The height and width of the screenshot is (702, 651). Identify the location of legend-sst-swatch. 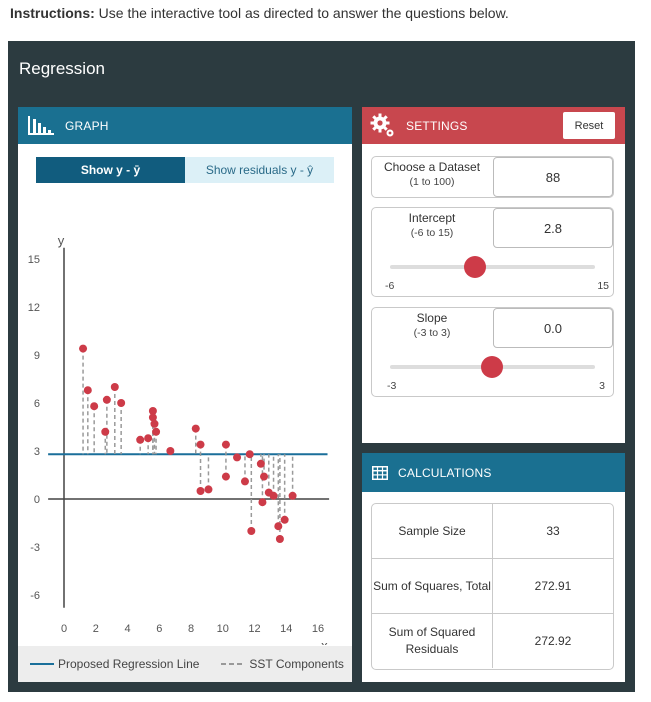
(233, 664).